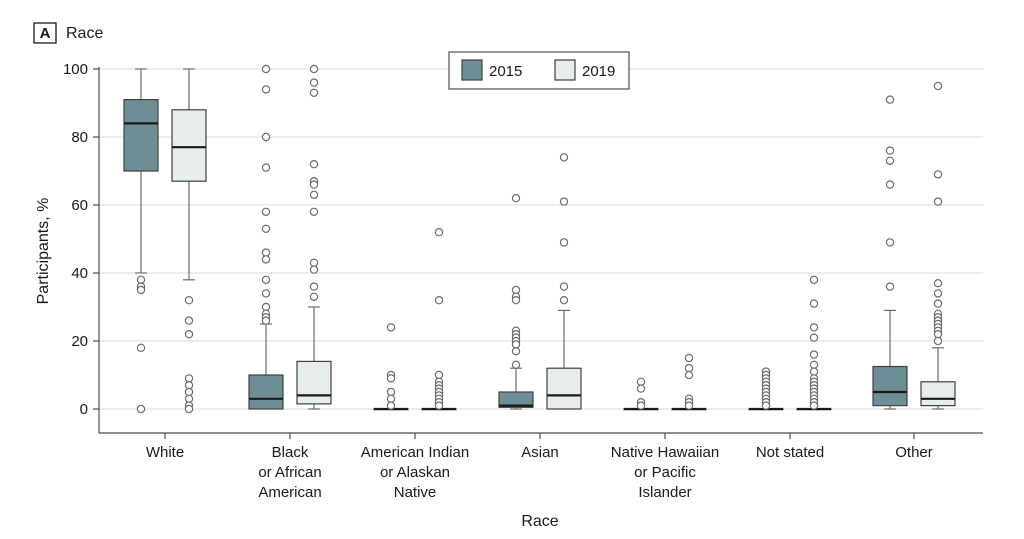 The width and height of the screenshot is (1024, 539). What do you see at coordinates (68, 33) in the screenshot?
I see `panel-header: A Race` at bounding box center [68, 33].